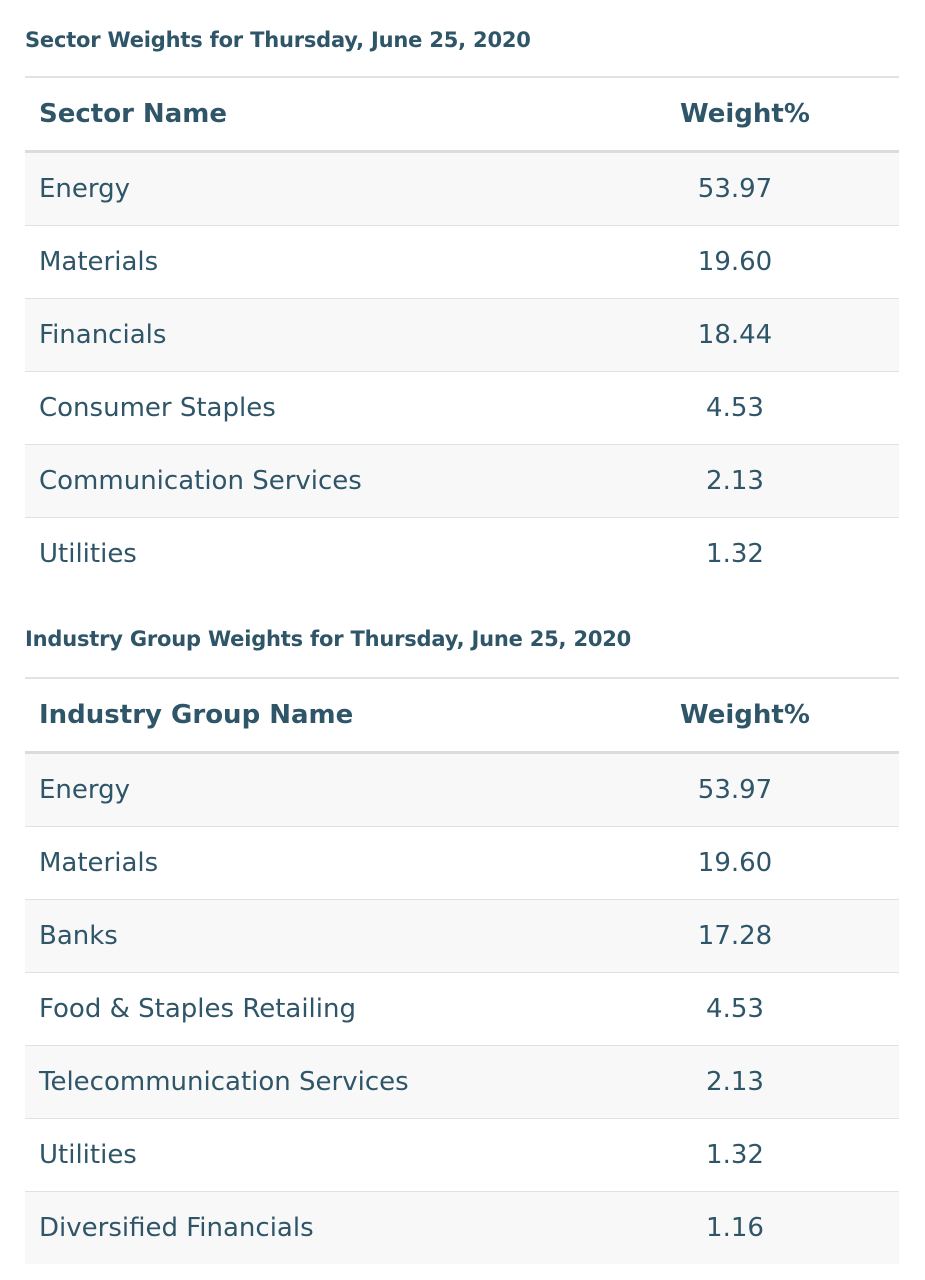 This screenshot has width=925, height=1280. I want to click on industry-group-name-cell: Banks, so click(325, 936).